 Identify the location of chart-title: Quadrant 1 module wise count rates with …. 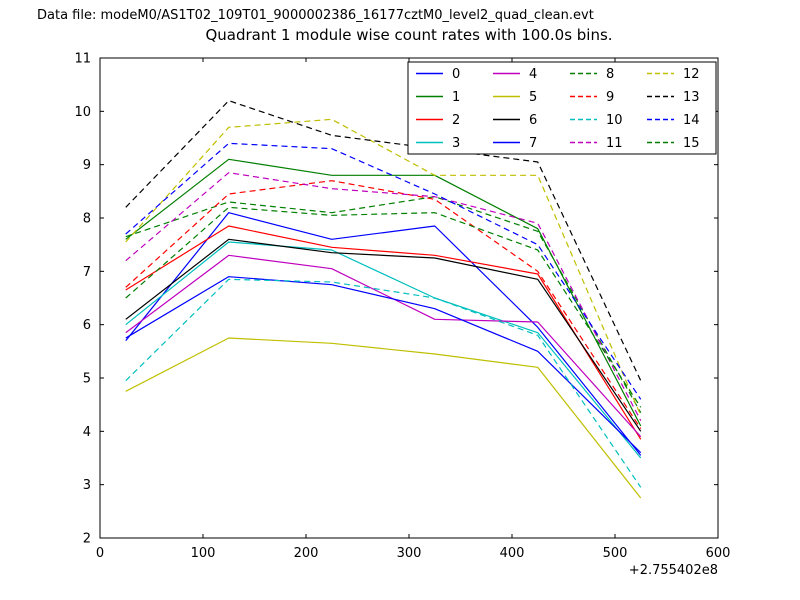
(409, 35).